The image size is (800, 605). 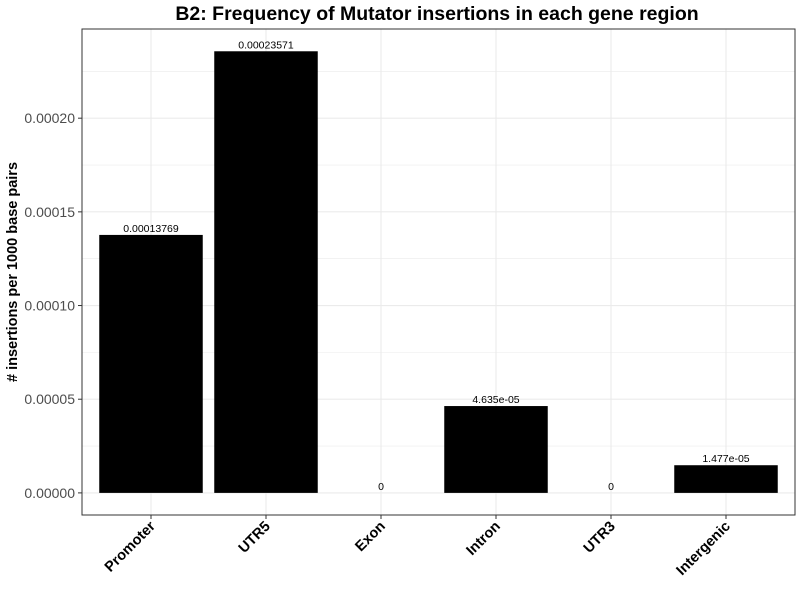 I want to click on y-tick-label: 0.00015, so click(x=49, y=212).